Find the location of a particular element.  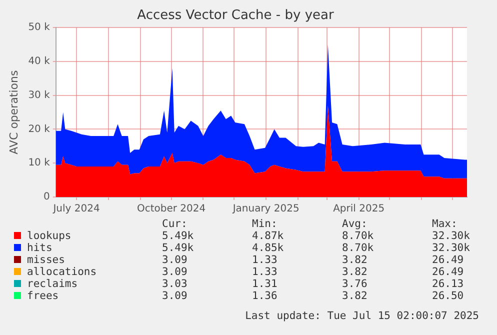

text: 1.36 is located at coordinates (265, 296).